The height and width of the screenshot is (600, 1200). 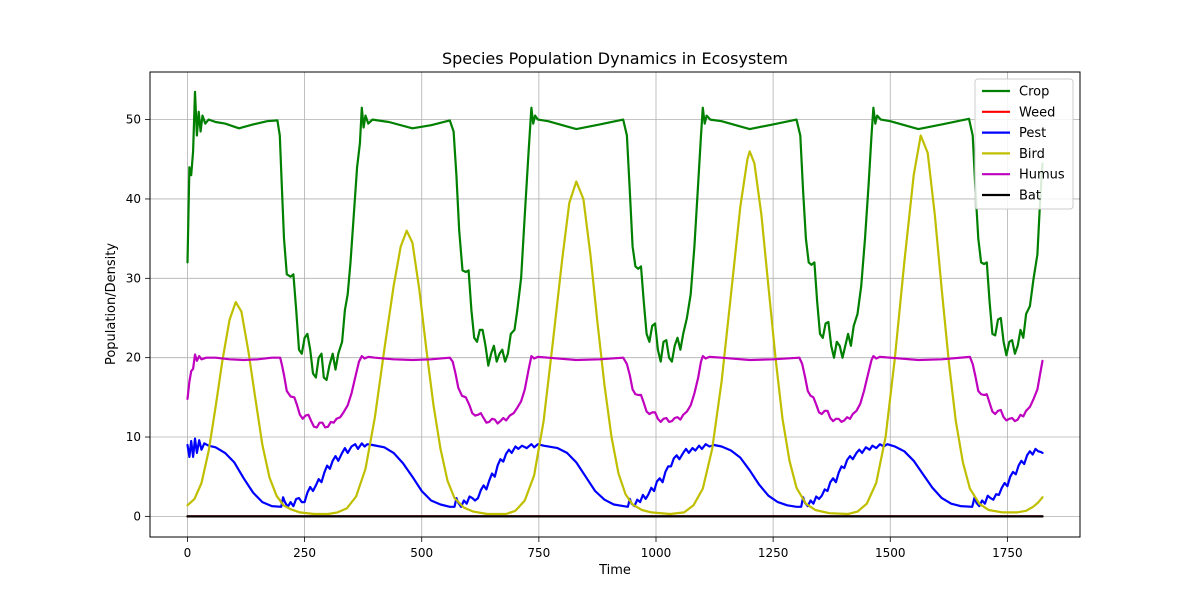 I want to click on y-tick-label: 30, so click(x=133, y=278).